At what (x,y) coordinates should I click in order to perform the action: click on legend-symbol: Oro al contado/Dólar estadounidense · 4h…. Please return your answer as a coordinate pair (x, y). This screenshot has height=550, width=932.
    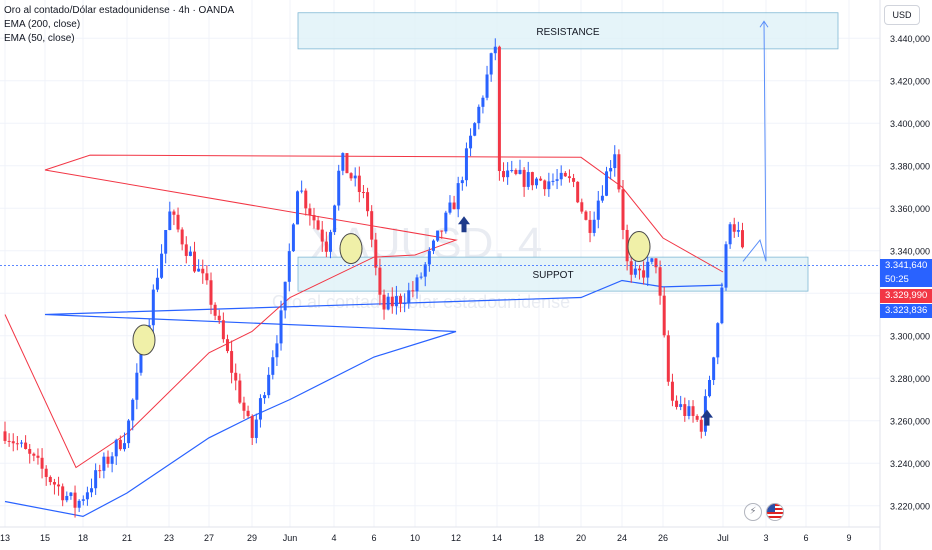
    Looking at the image, I should click on (119, 10).